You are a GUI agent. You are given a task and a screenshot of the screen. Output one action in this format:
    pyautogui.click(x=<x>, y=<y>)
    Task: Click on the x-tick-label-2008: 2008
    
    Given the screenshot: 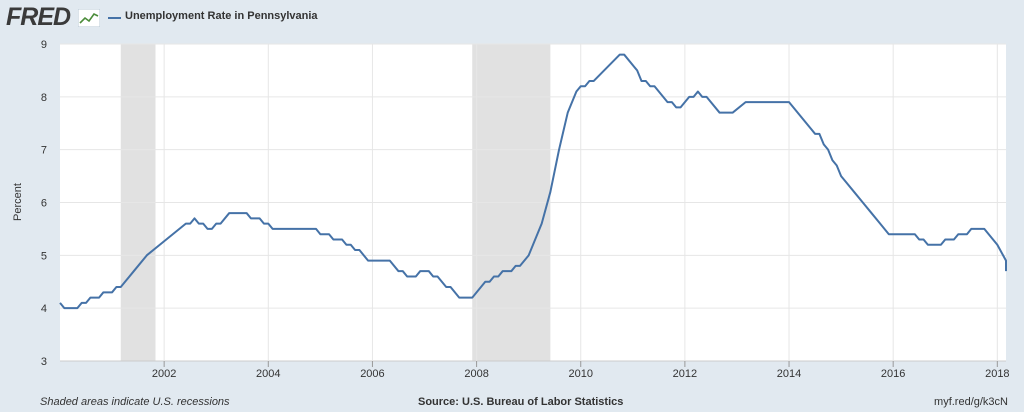 What is the action you would take?
    pyautogui.click(x=476, y=374)
    